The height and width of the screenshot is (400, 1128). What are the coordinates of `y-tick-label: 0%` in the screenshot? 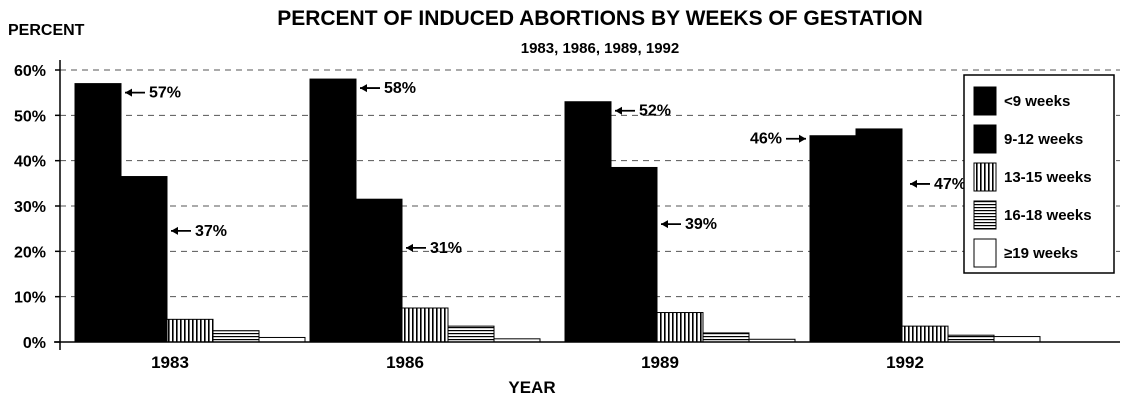 It's located at (34, 343).